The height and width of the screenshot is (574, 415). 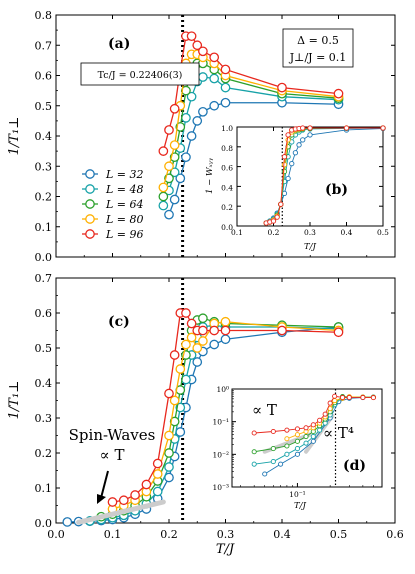 What do you see at coordinates (395, 534) in the screenshot?
I see `x-tick-label: 0.6` at bounding box center [395, 534].